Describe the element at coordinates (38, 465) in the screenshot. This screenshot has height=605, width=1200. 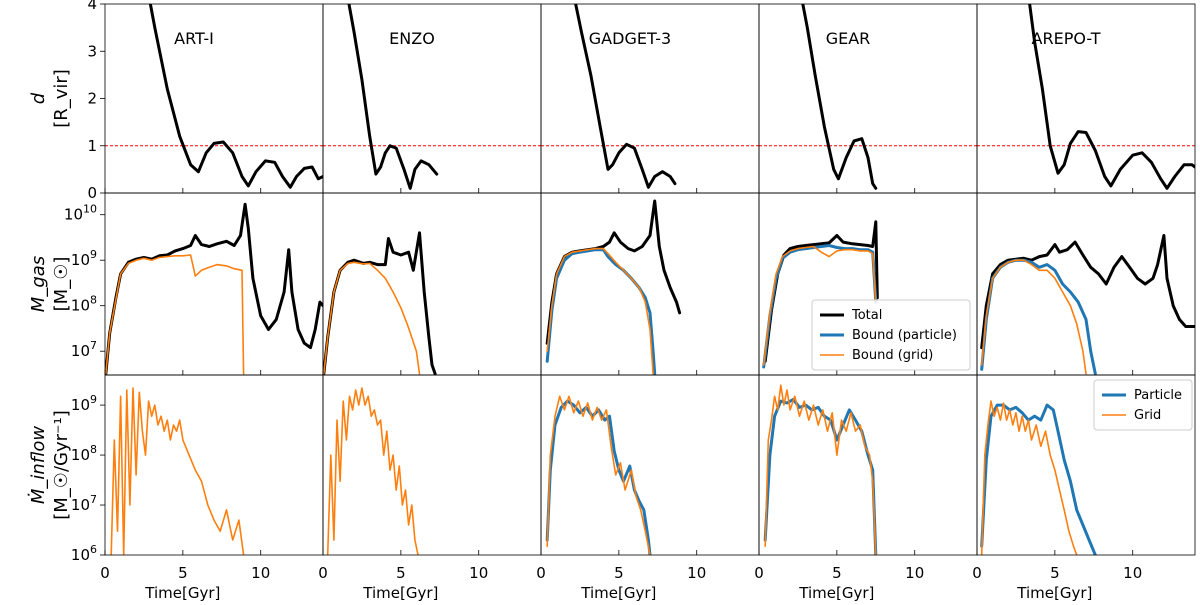
I see `y-axis-label-line1: Ṁ_inflow` at that location.